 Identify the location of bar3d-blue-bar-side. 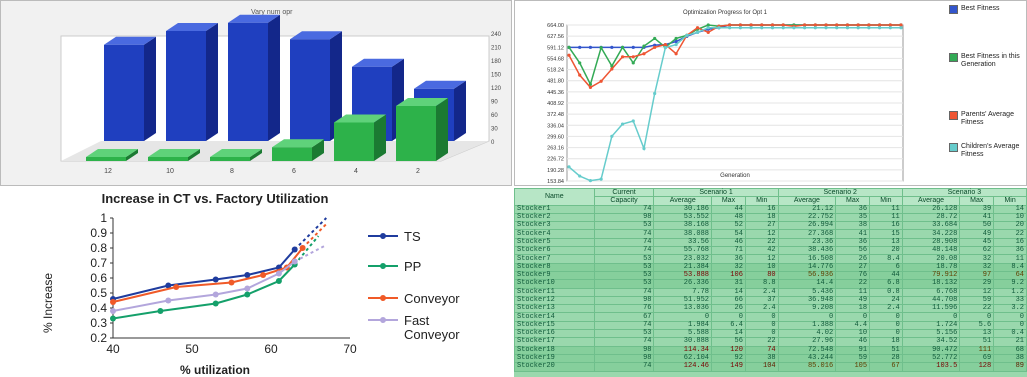
(150, 88).